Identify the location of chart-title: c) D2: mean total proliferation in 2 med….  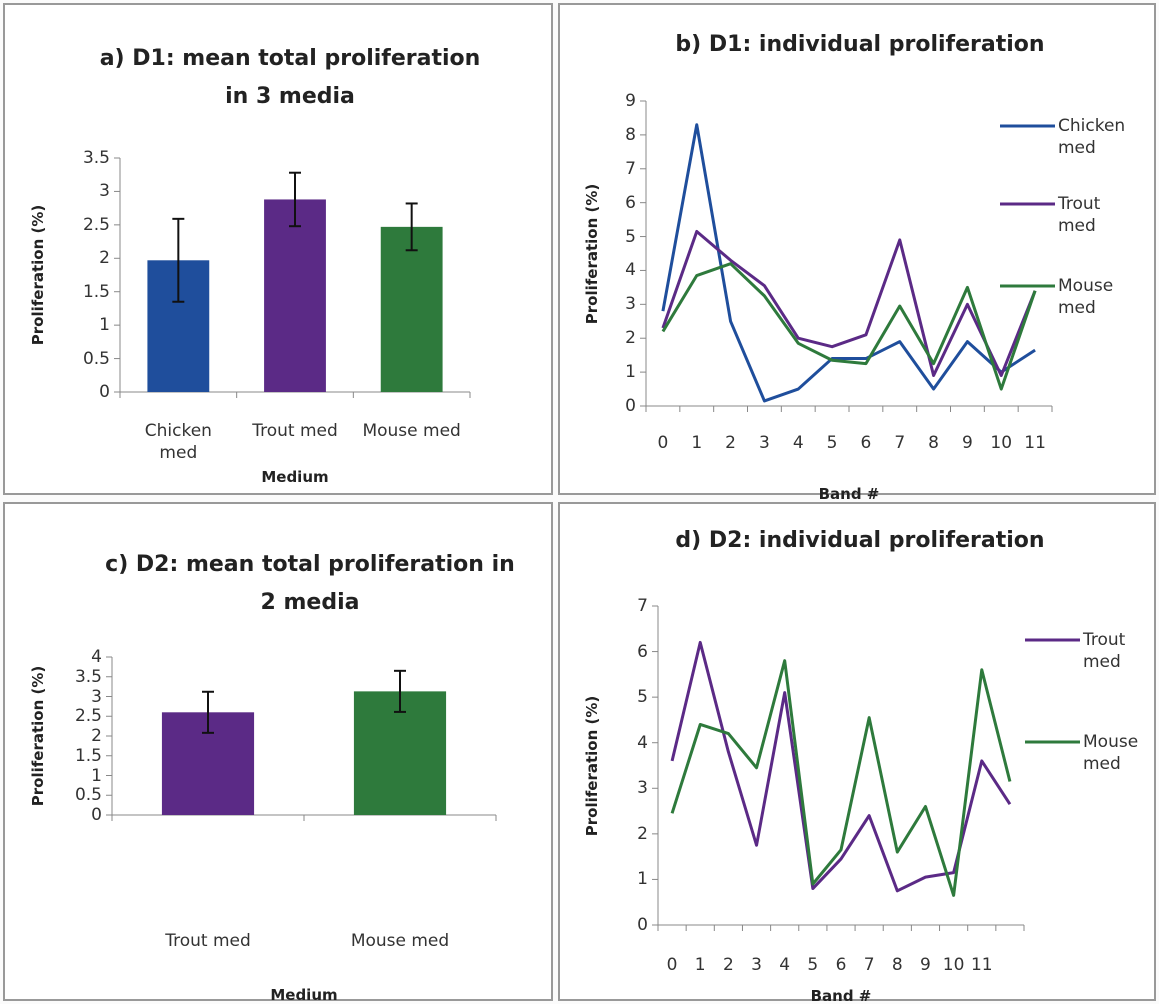
(310, 583).